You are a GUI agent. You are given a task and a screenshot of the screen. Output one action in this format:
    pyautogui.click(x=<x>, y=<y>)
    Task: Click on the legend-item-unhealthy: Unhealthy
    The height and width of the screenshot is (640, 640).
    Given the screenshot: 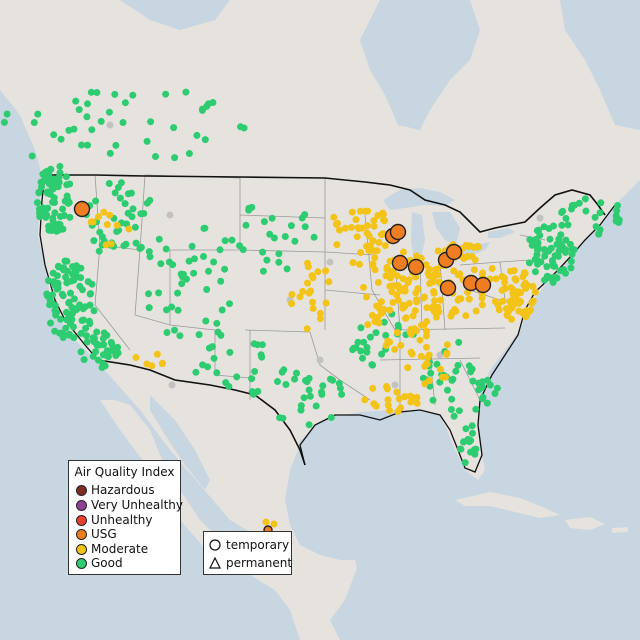 What is the action you would take?
    pyautogui.click(x=114, y=520)
    